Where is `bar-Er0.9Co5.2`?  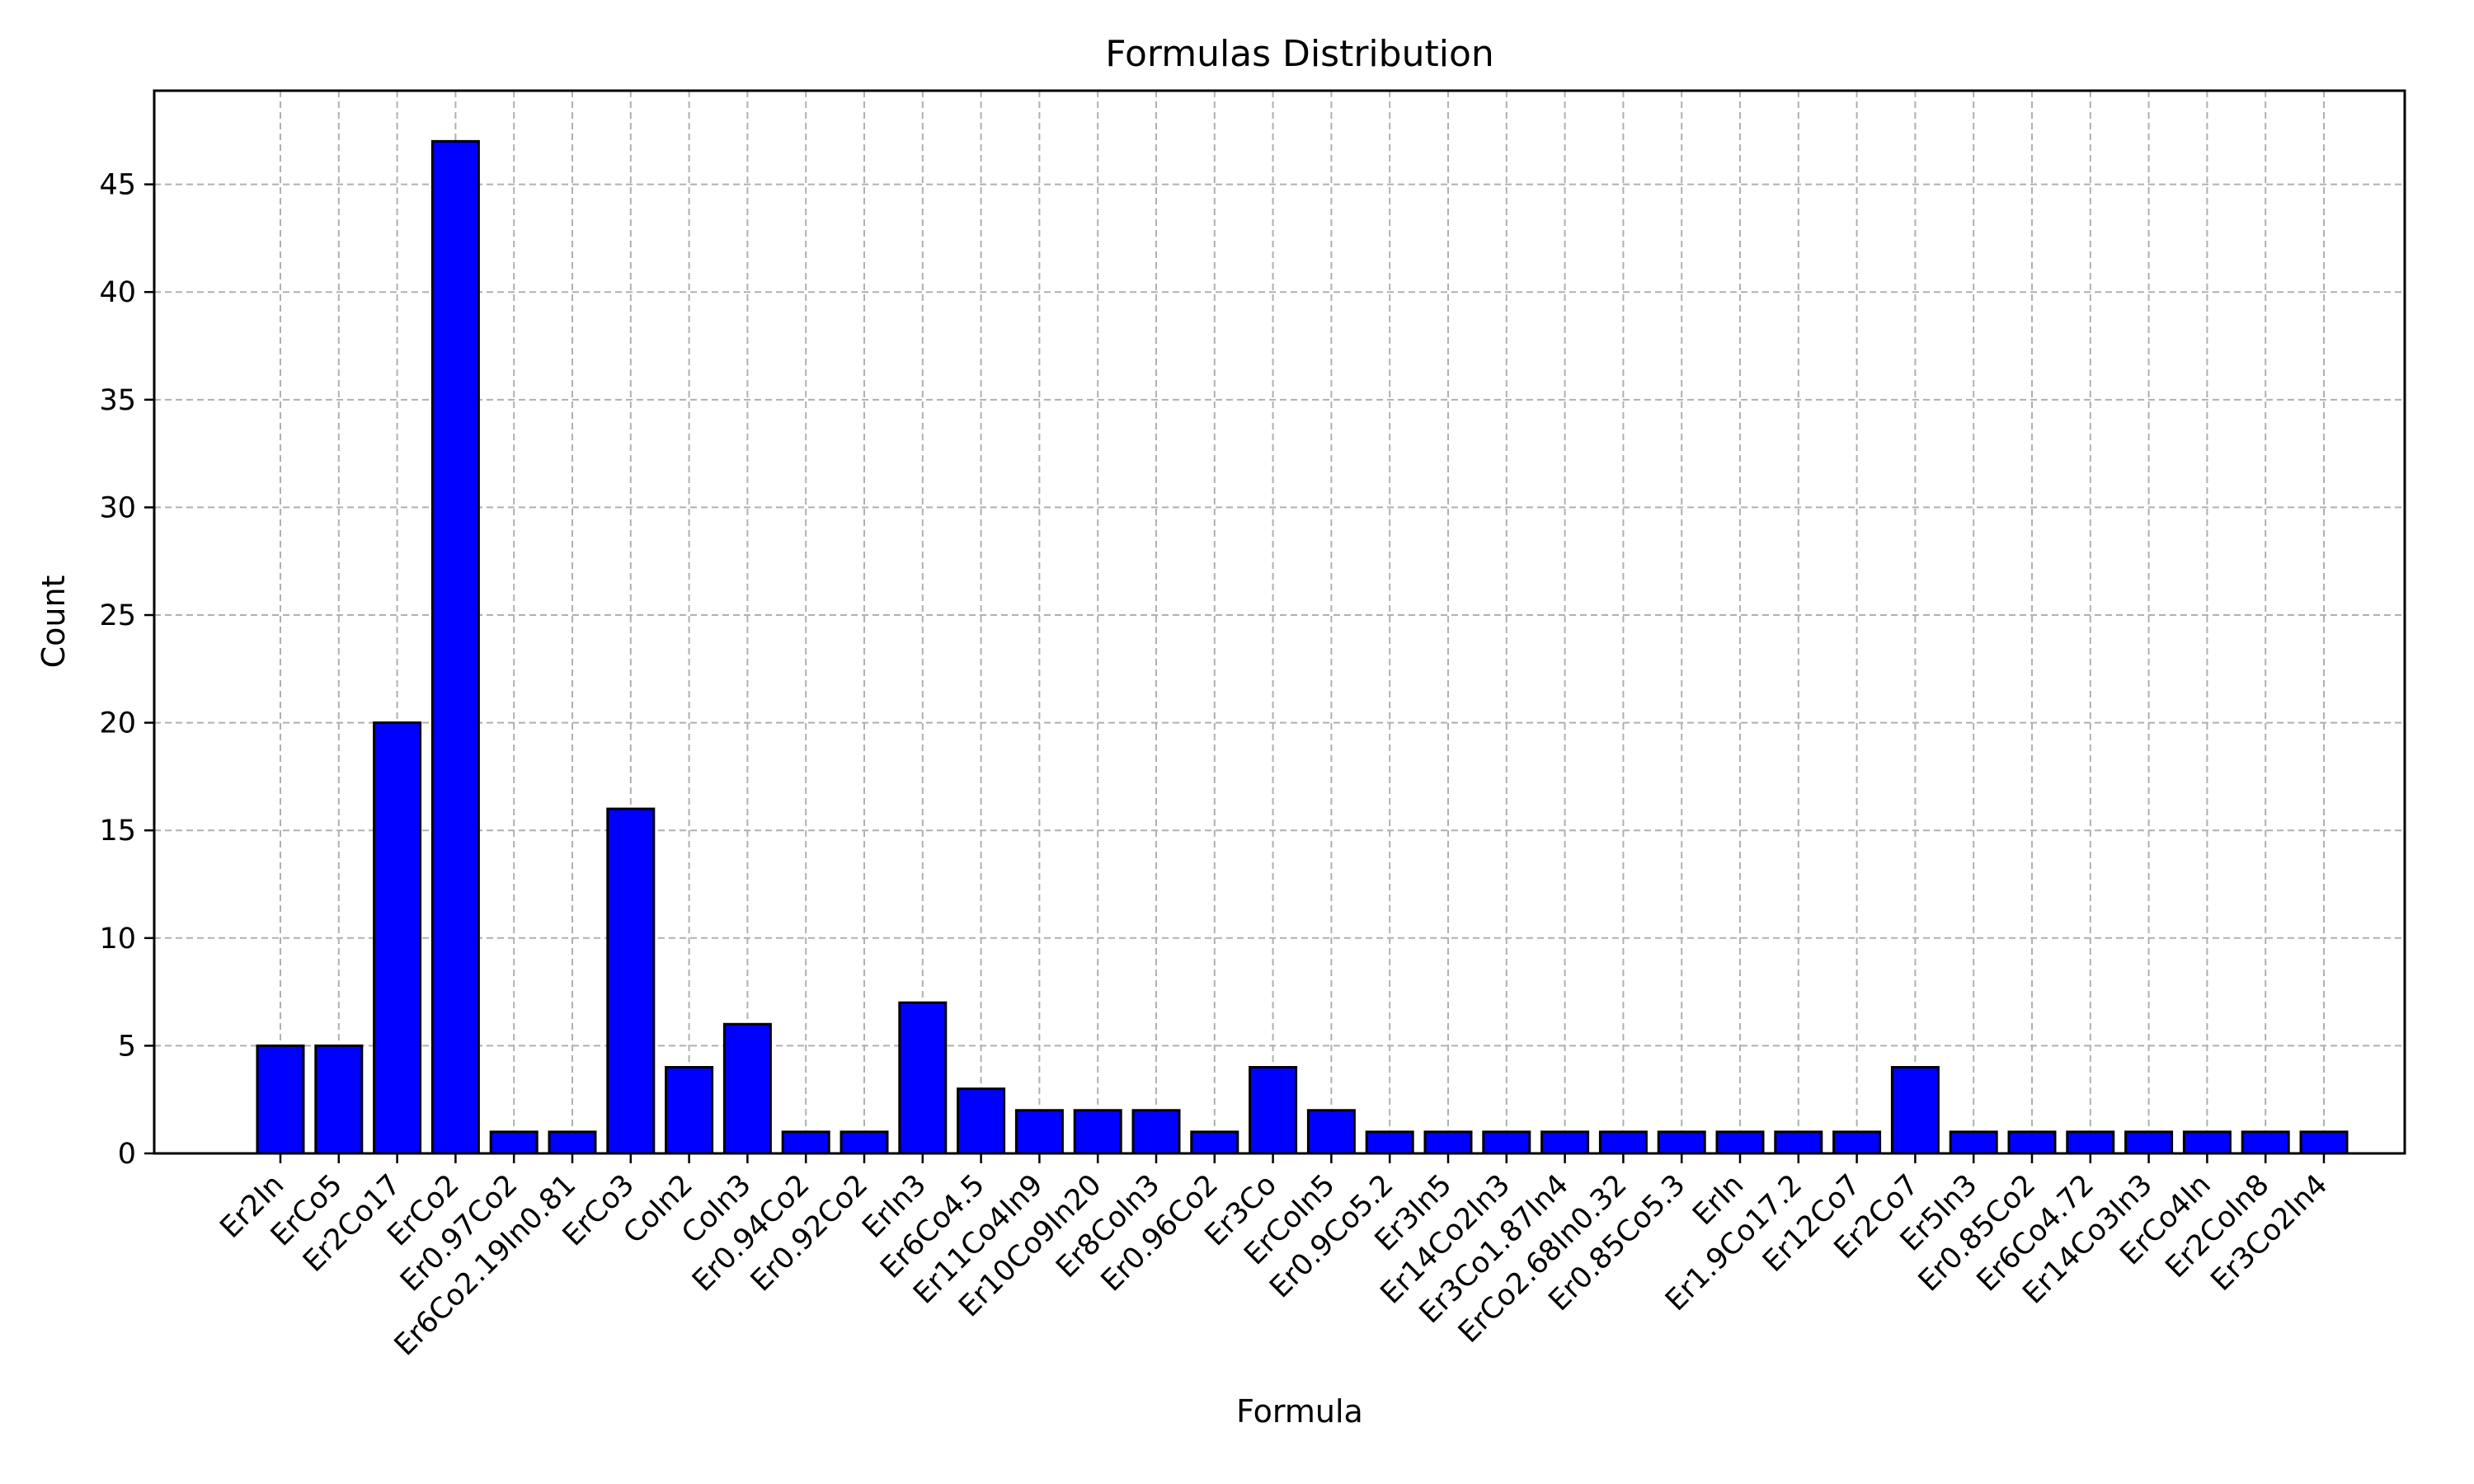 bar-Er0.9Co5.2 is located at coordinates (1389, 1142).